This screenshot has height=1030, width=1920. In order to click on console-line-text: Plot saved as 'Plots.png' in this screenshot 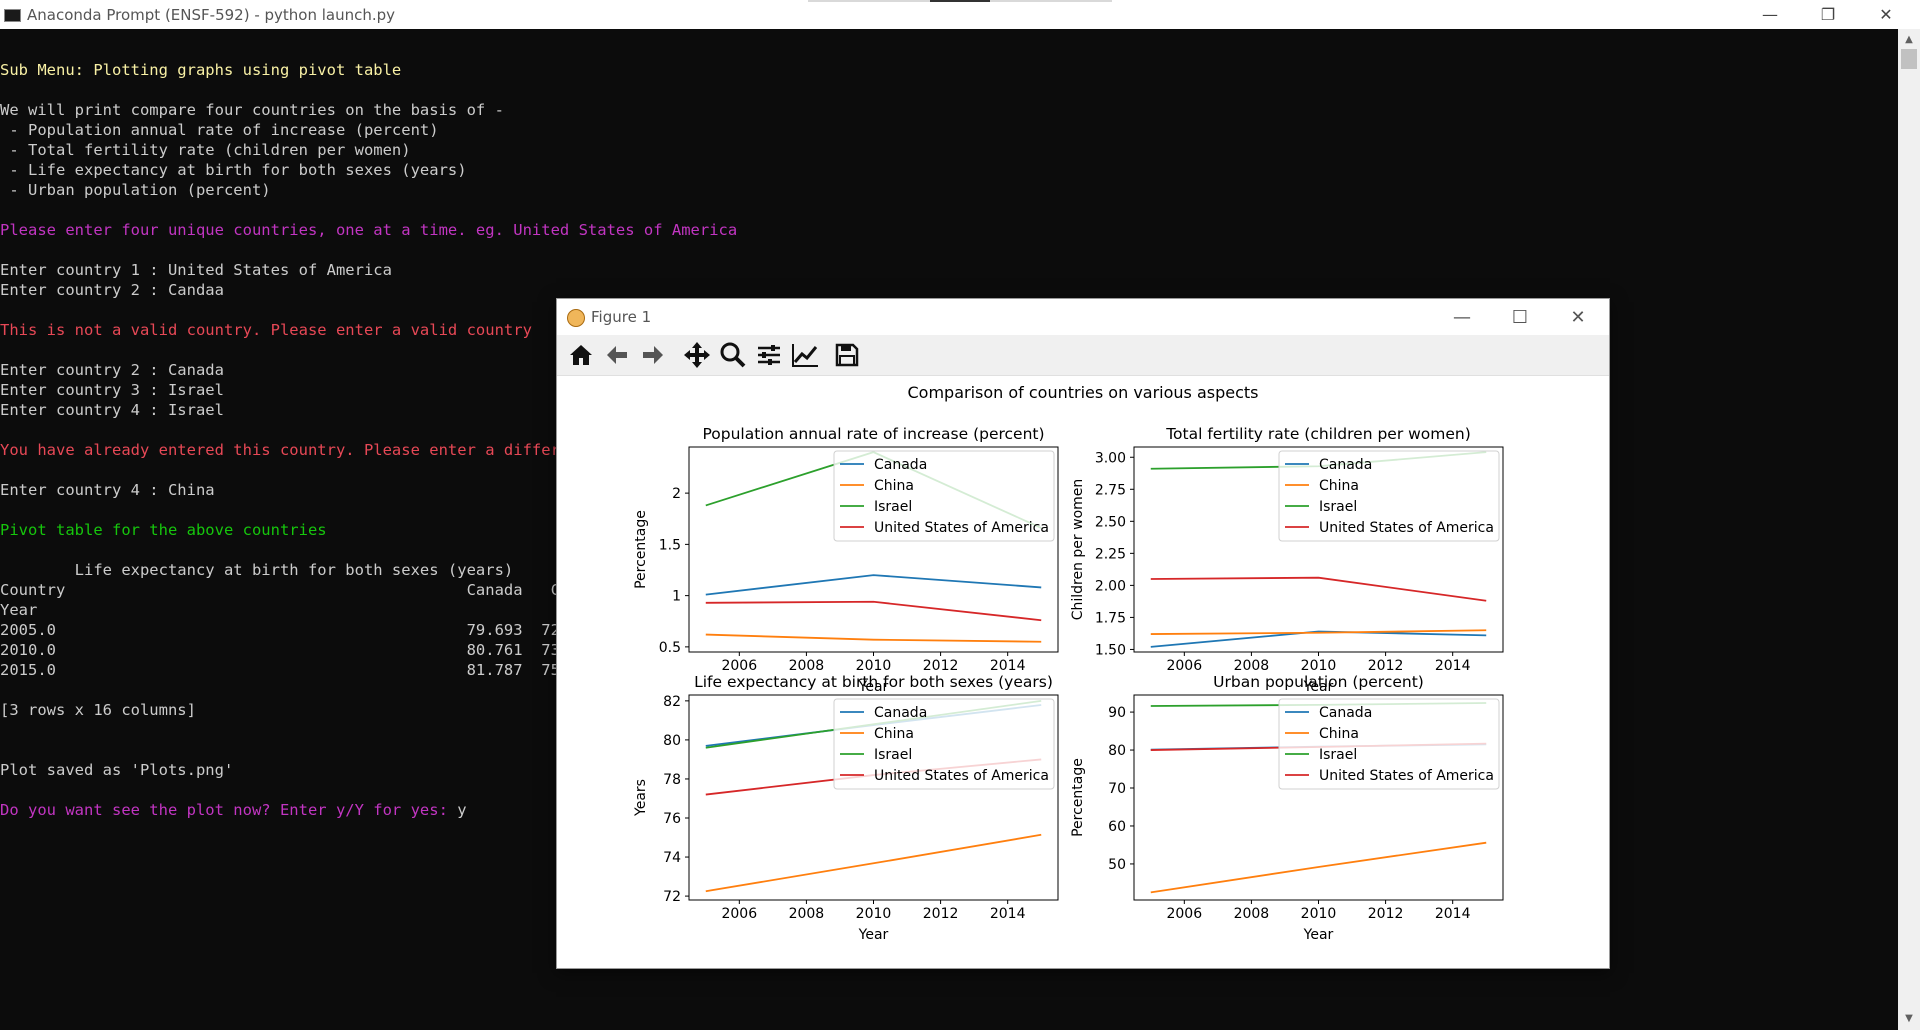, I will do `click(117, 770)`.